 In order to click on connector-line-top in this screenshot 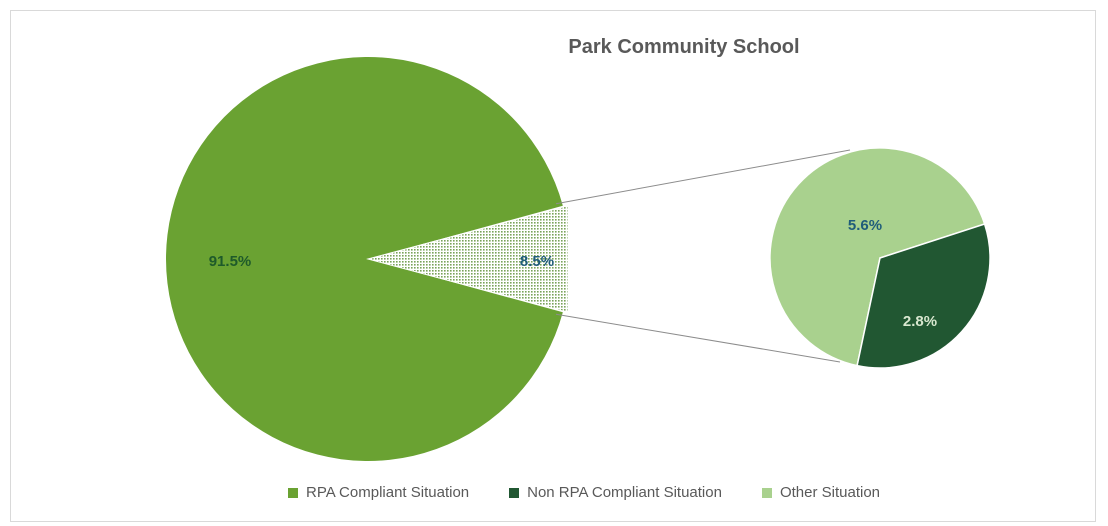, I will do `click(703, 177)`.